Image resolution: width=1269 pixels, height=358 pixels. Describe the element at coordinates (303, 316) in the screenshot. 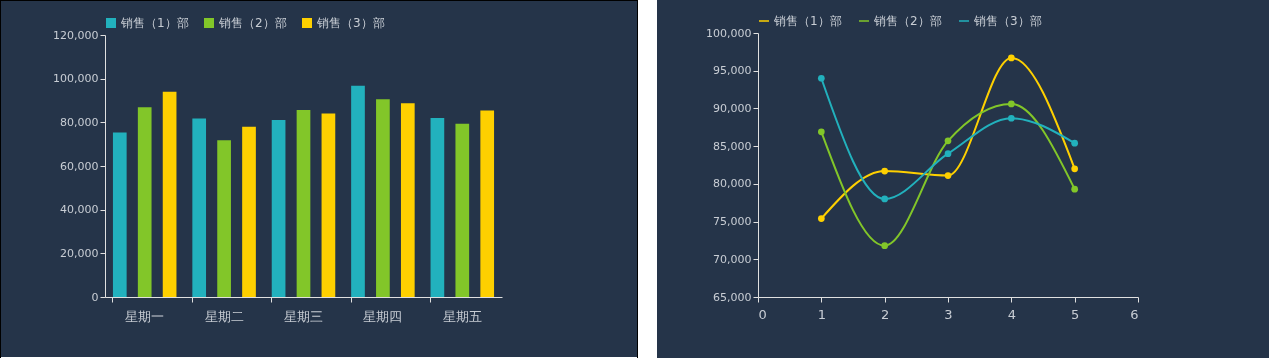

I see `x-tick-label: 星期三` at that location.